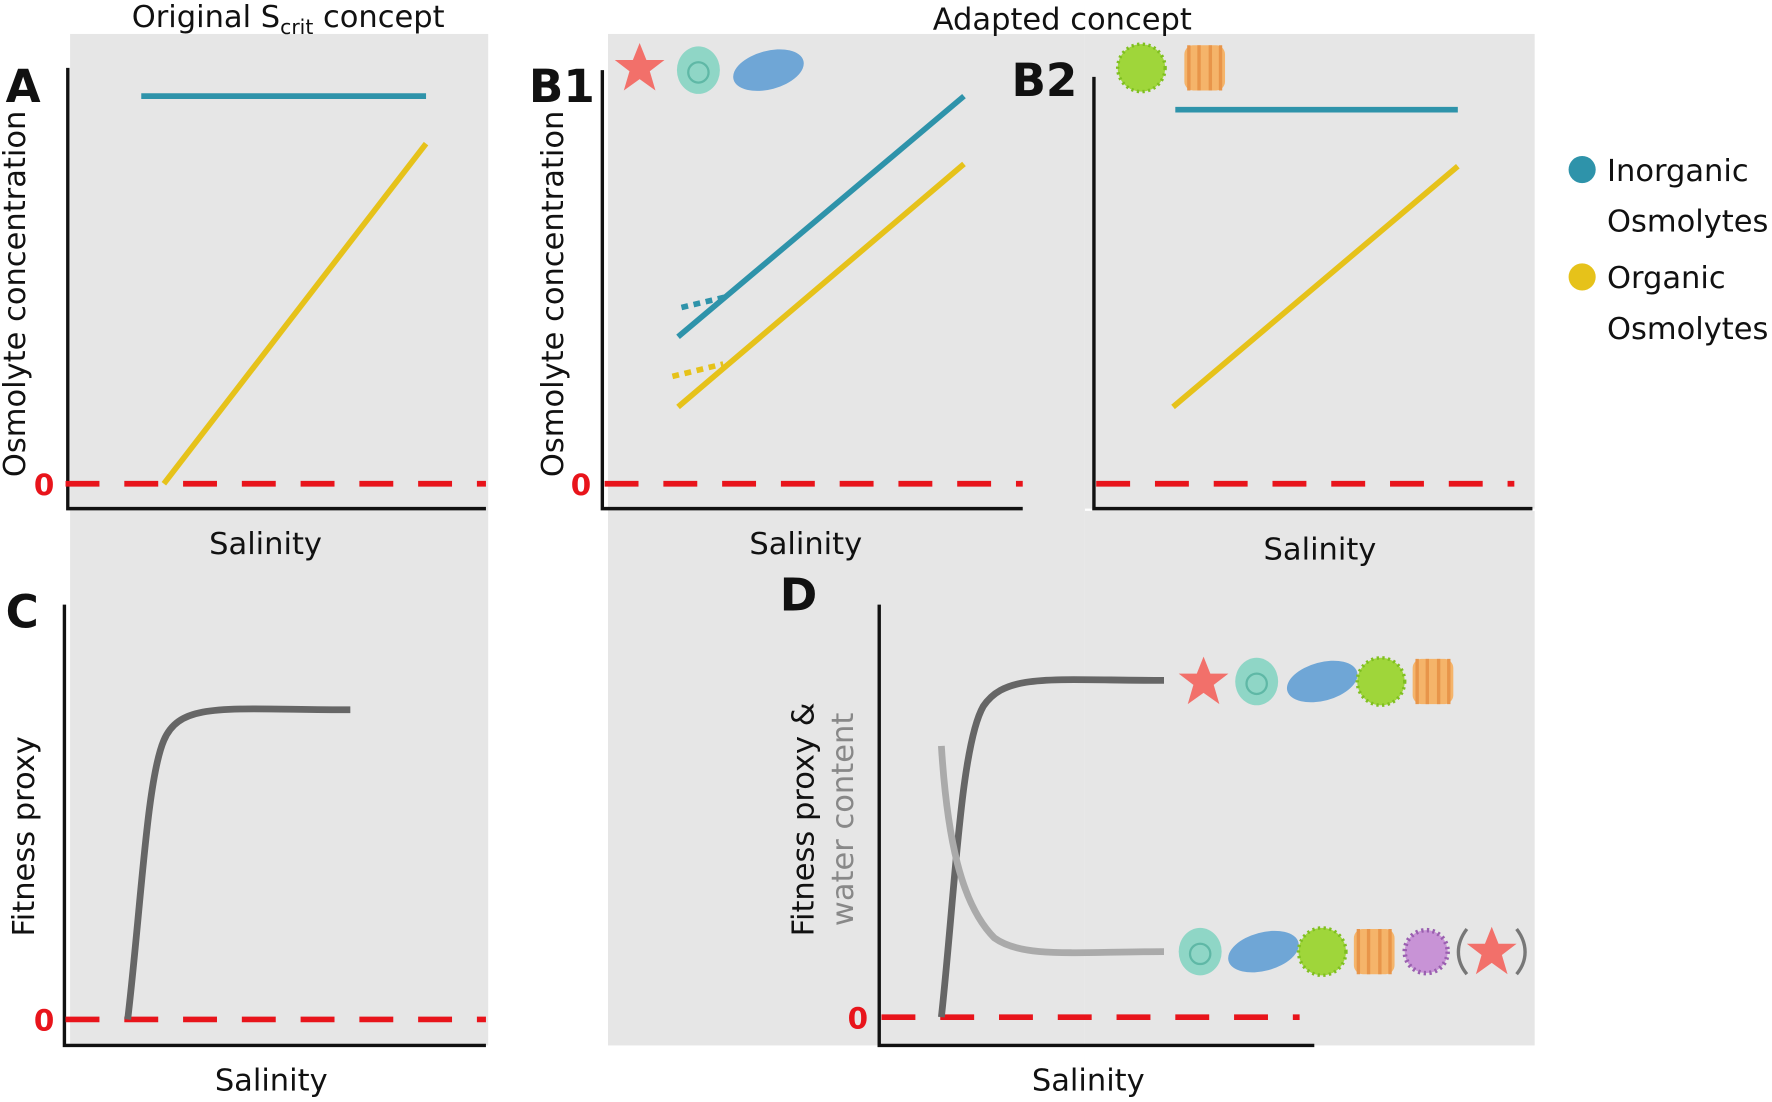  What do you see at coordinates (1051, 851) in the screenshot?
I see `water-curve` at bounding box center [1051, 851].